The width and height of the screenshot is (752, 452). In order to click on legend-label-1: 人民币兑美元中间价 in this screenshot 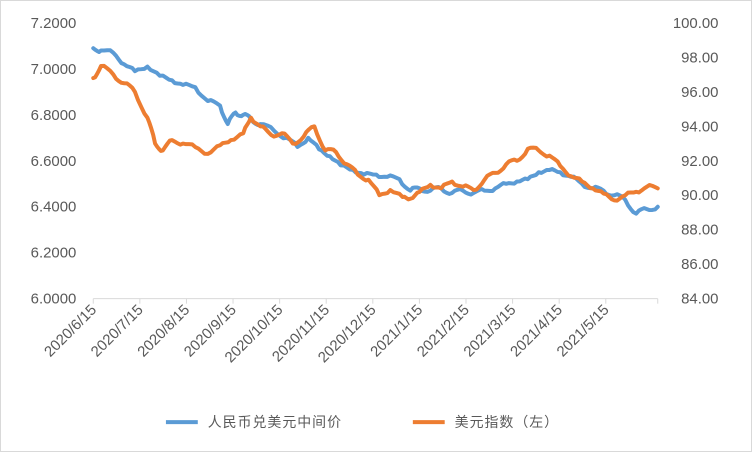, I will do `click(275, 423)`.